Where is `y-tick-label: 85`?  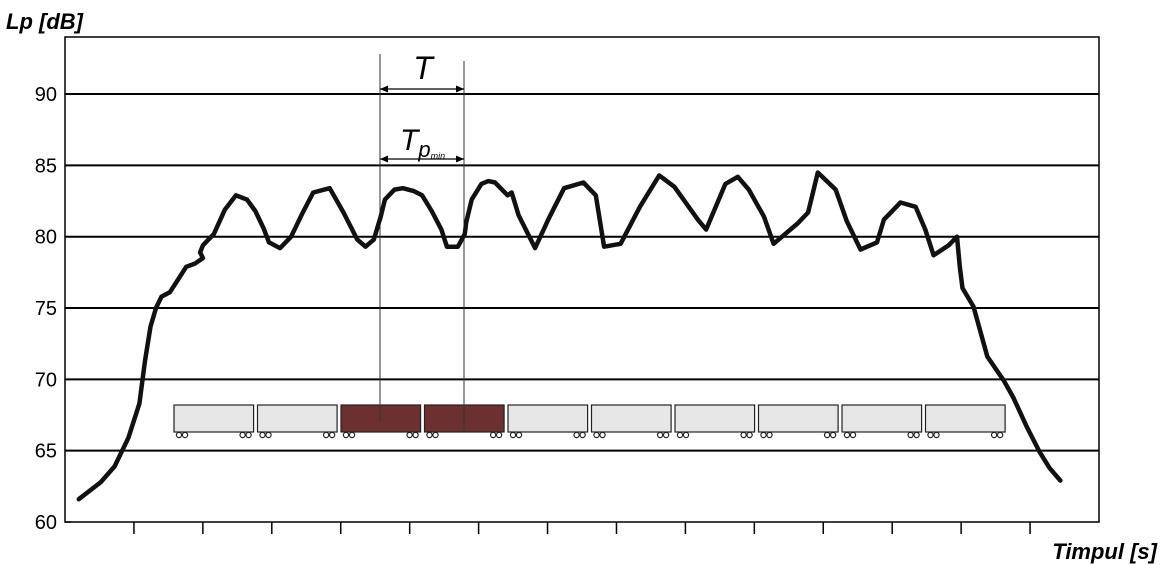
y-tick-label: 85 is located at coordinates (46, 166).